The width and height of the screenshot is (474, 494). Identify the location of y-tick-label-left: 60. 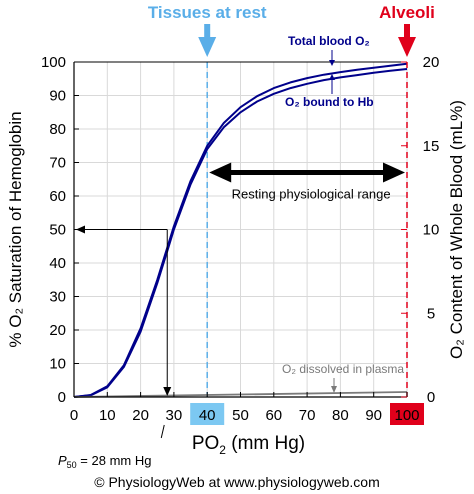
(57, 196).